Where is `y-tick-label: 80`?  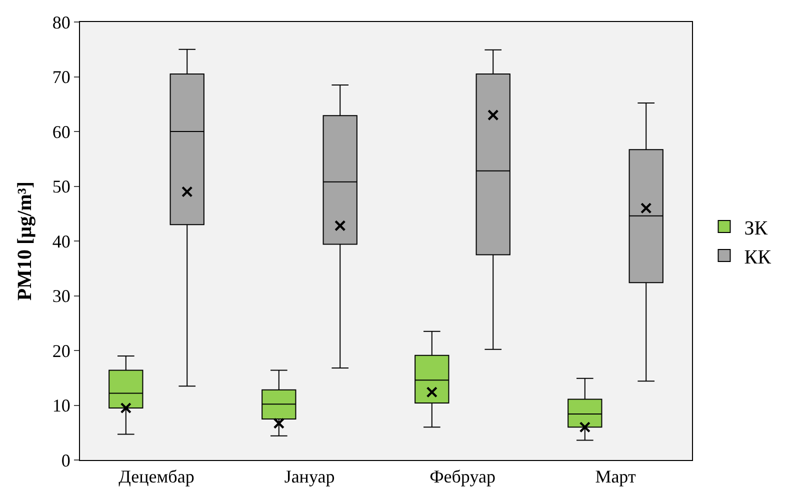 y-tick-label: 80 is located at coordinates (61, 22).